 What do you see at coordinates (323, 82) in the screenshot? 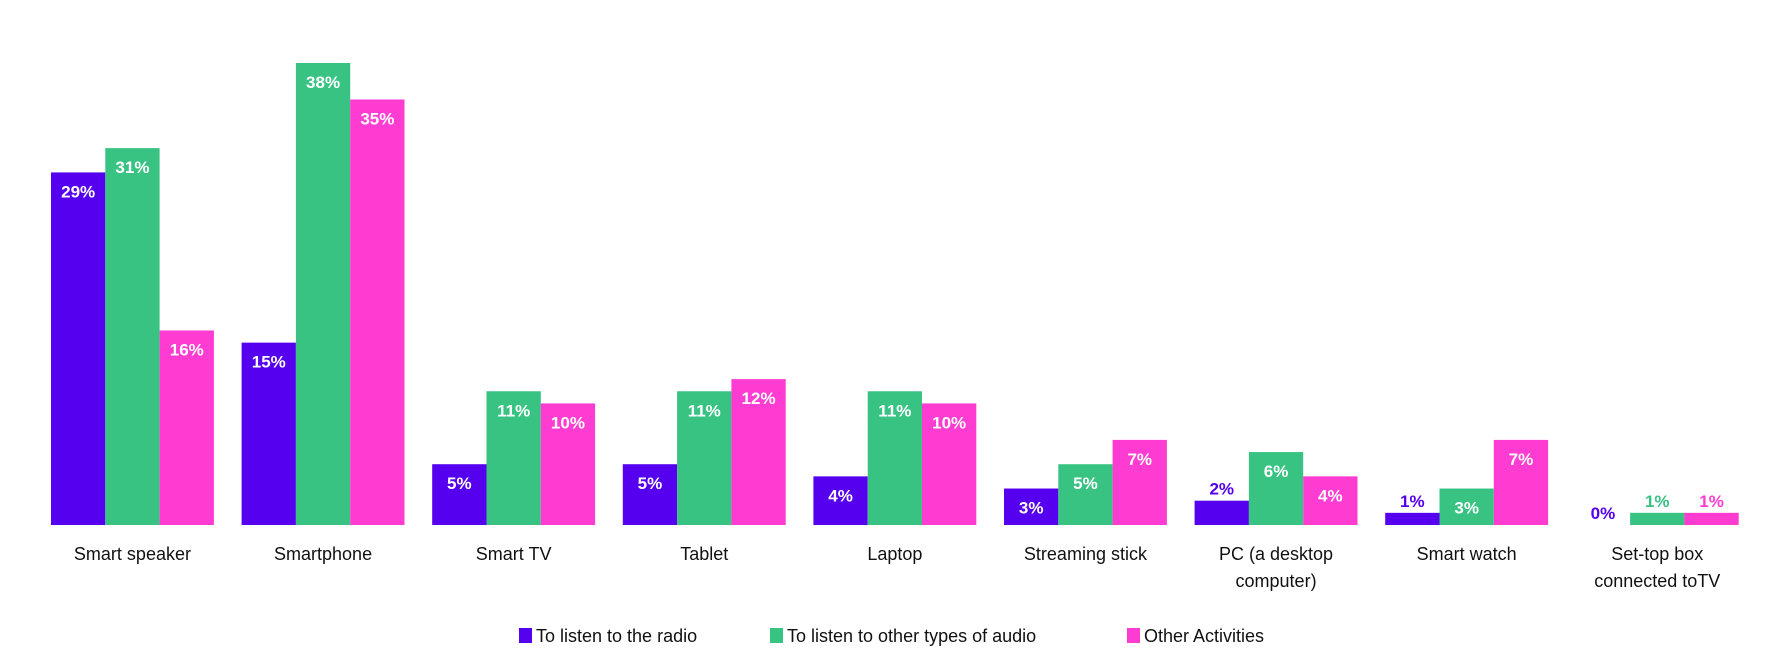
I see `data-label: 38%` at bounding box center [323, 82].